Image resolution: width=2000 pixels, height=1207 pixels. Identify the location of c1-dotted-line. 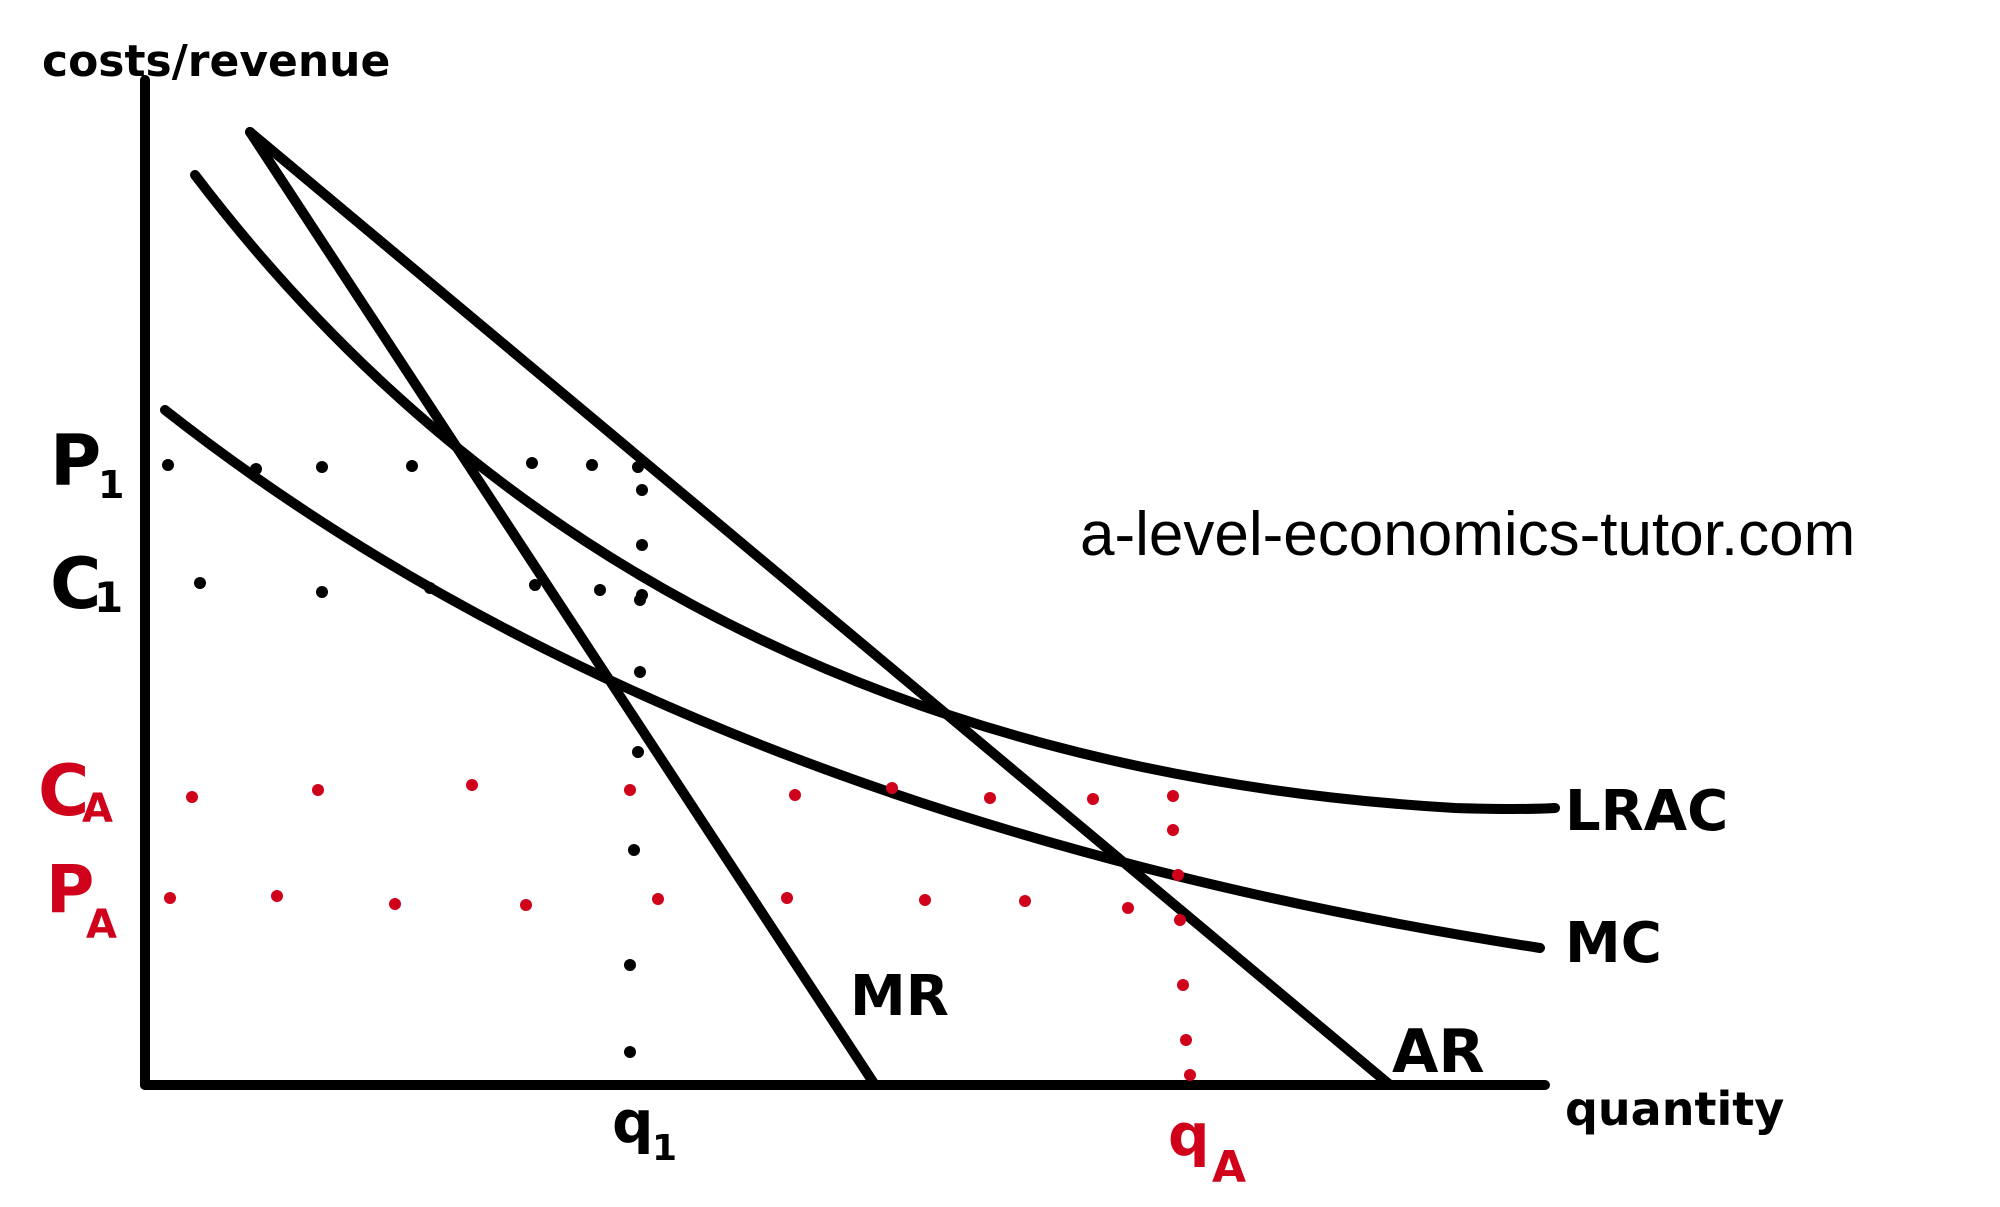
(420, 591).